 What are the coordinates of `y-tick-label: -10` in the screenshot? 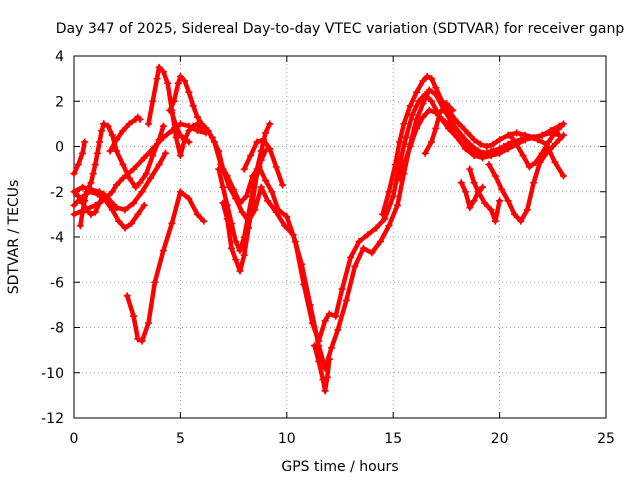 It's located at (52, 374).